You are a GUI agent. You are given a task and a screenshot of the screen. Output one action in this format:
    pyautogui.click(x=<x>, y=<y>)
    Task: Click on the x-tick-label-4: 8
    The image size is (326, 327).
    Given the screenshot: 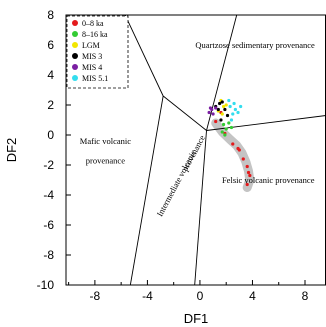 What is the action you would take?
    pyautogui.click(x=305, y=296)
    